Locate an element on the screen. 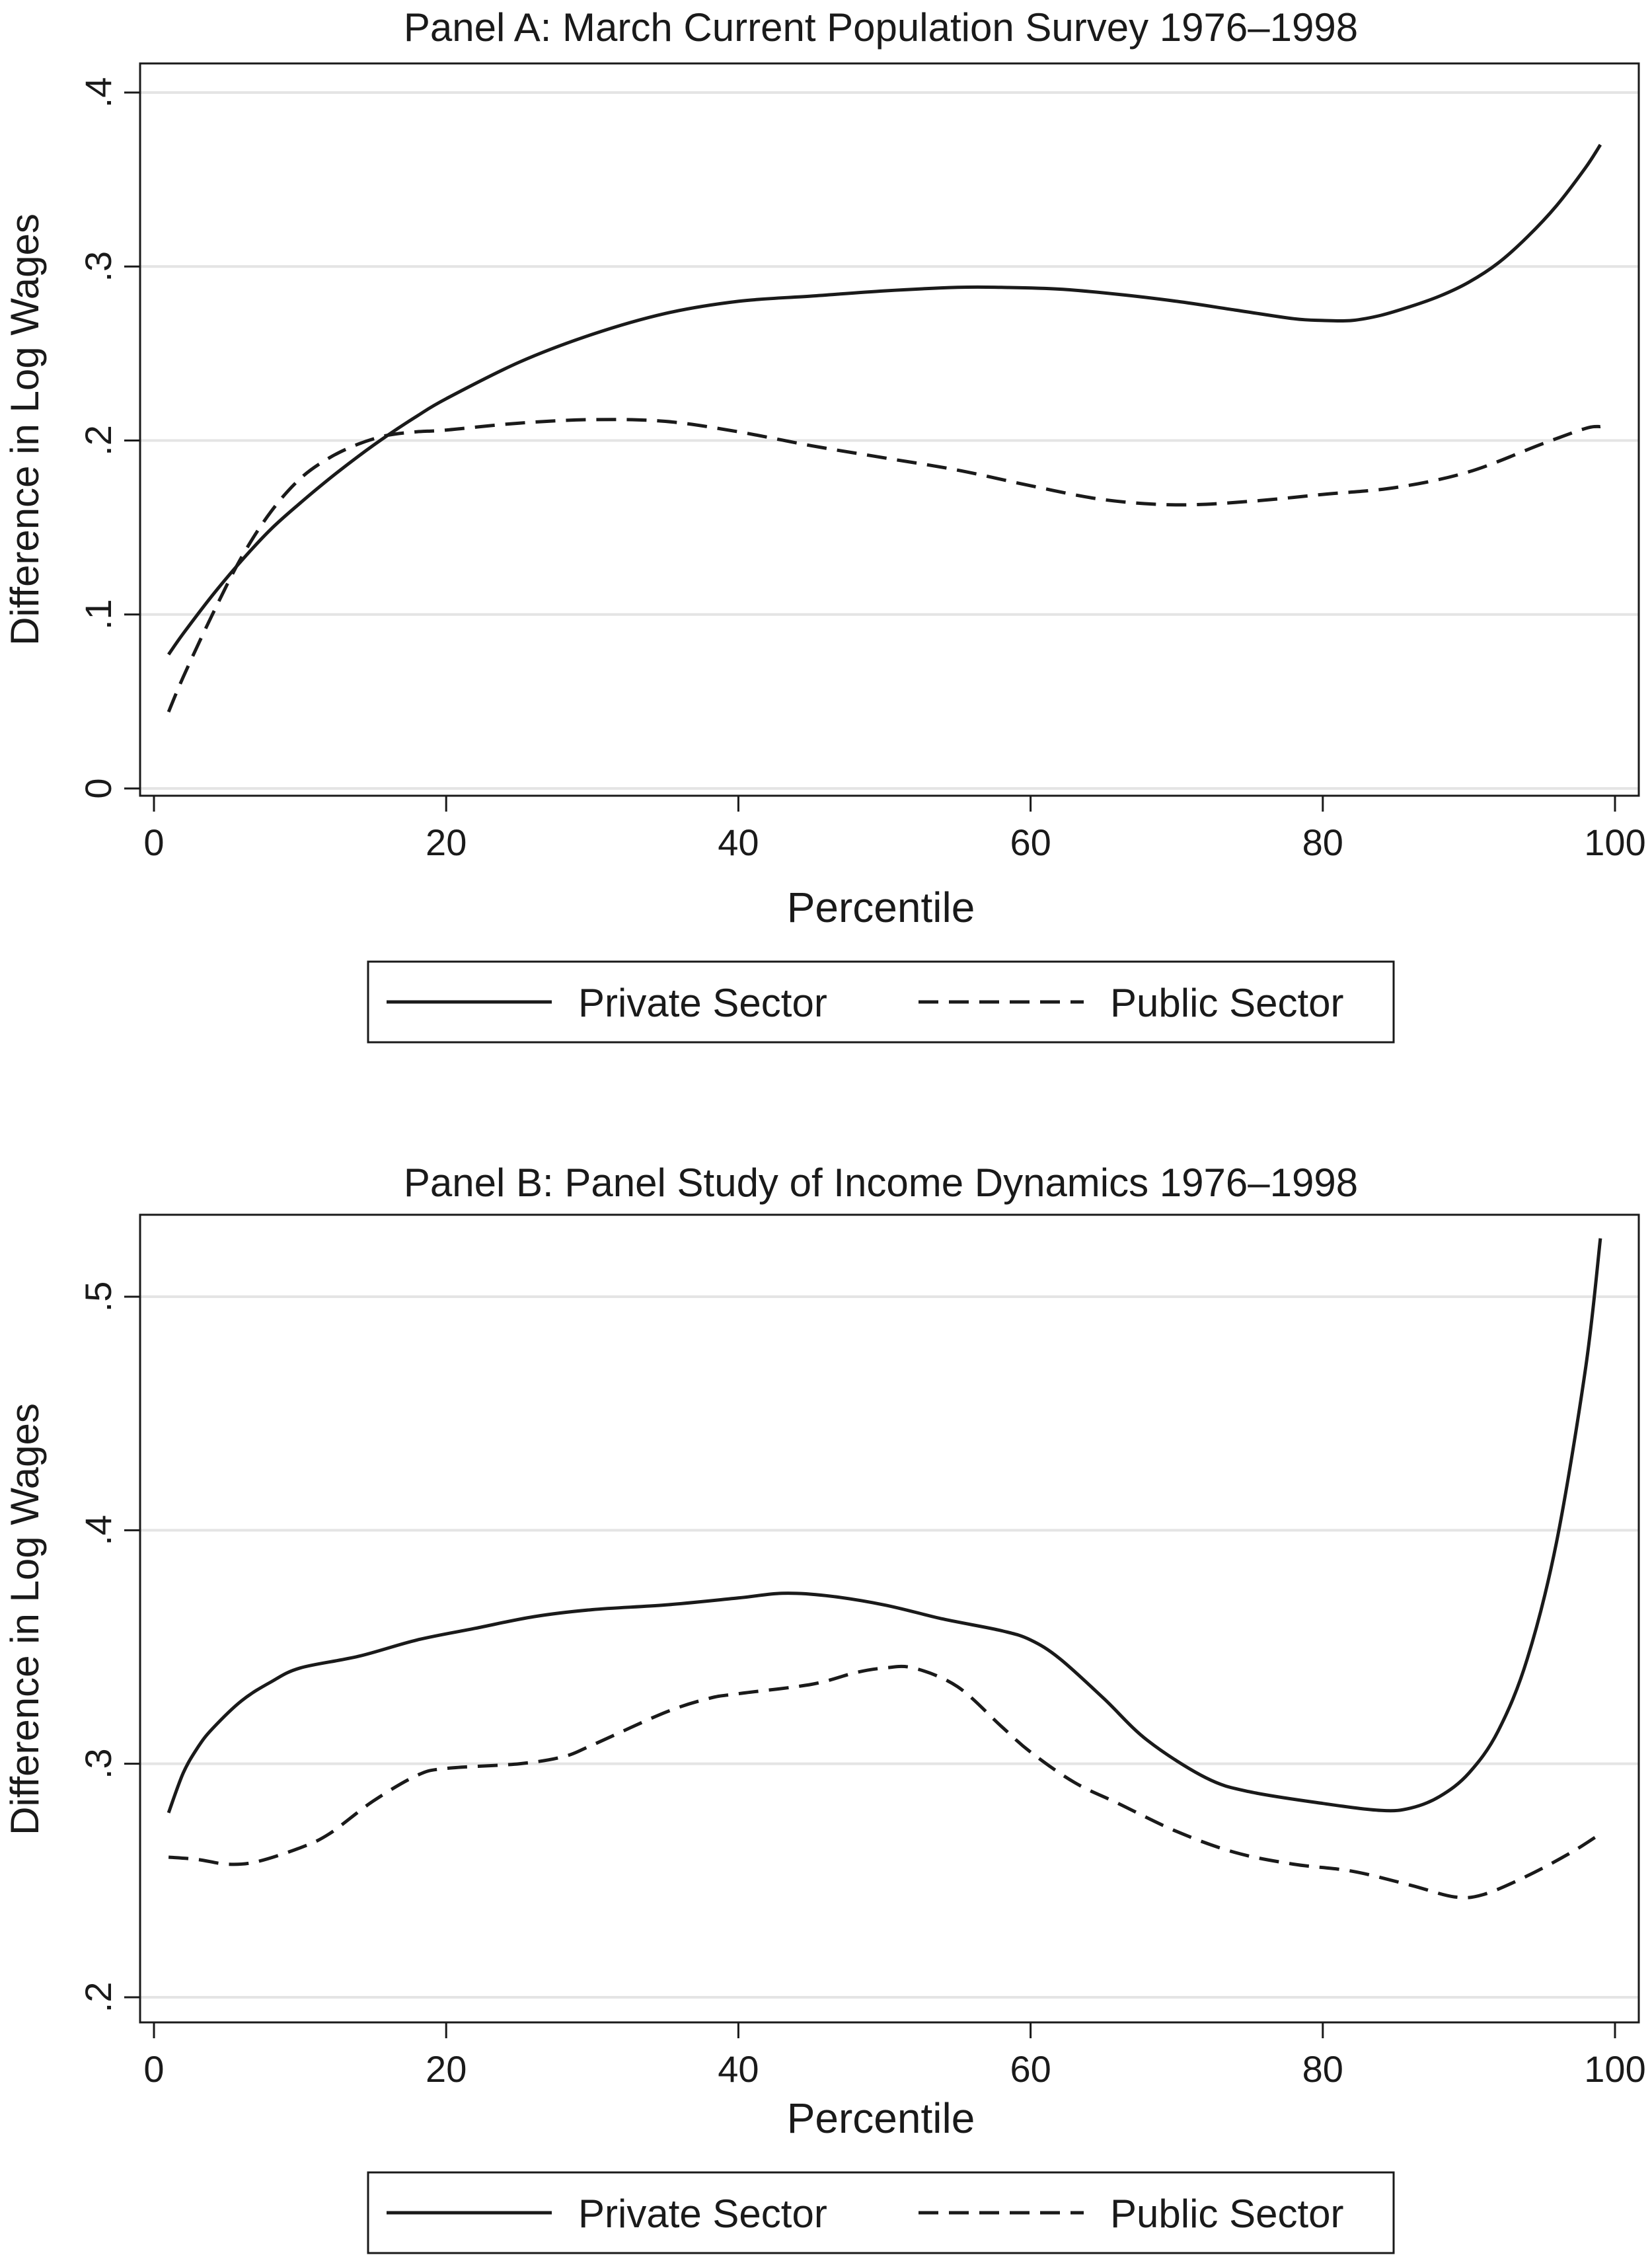  panel-a-x-axis: 0 20 40 60 80 100 is located at coordinates (894, 829).